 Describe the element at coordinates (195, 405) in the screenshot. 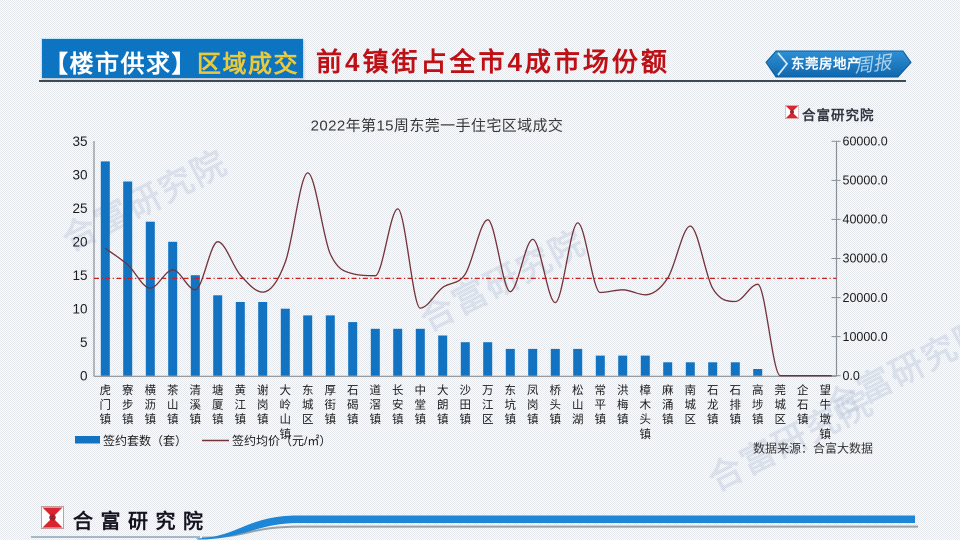

I see `svg-text: 清溪镇` at that location.